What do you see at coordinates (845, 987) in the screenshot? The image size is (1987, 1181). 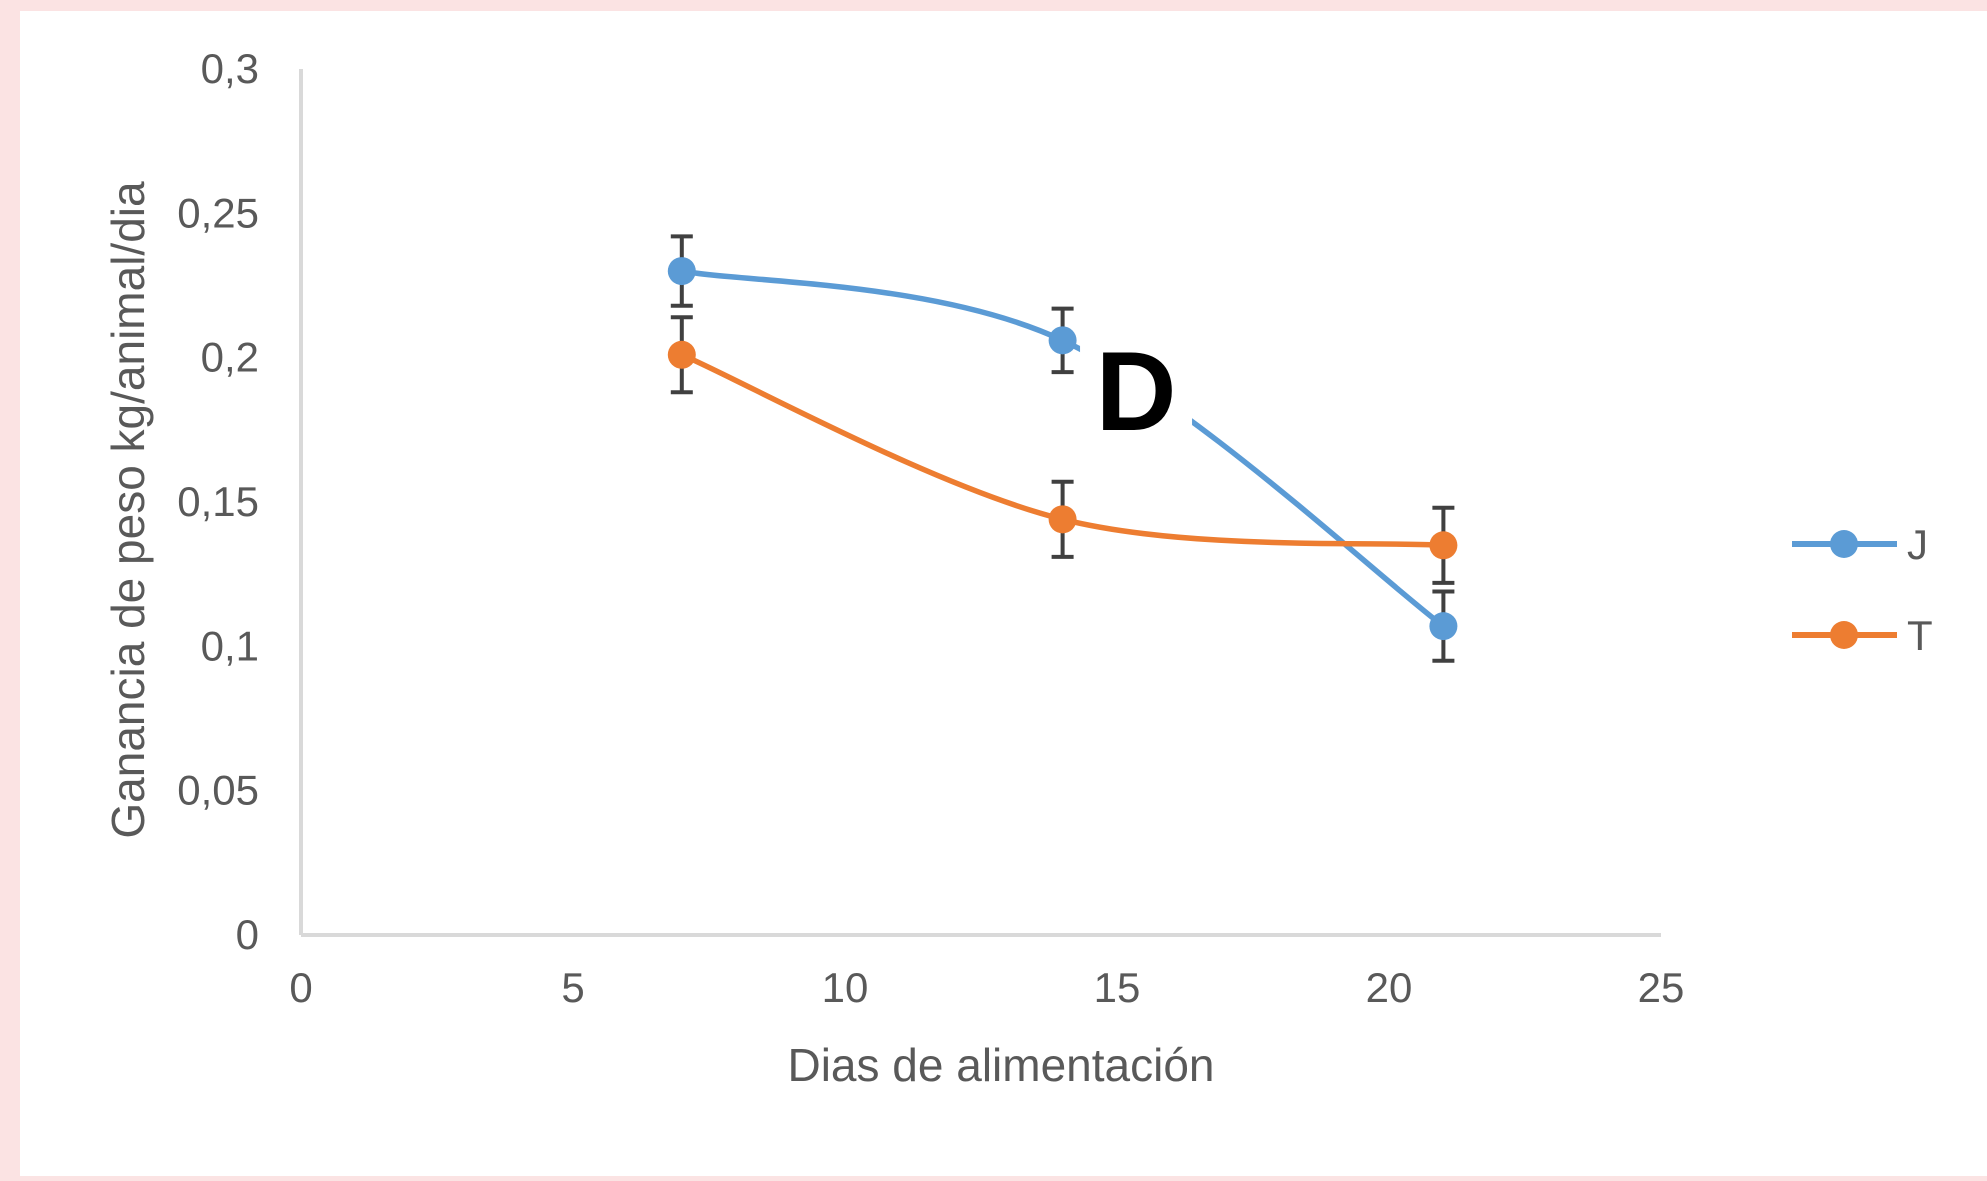 I see `x-tick-label: 10` at bounding box center [845, 987].